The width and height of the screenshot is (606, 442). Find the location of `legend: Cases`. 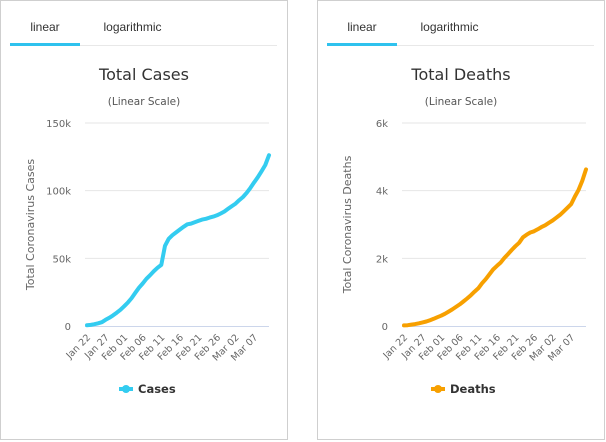

legend: Cases is located at coordinates (147, 389).